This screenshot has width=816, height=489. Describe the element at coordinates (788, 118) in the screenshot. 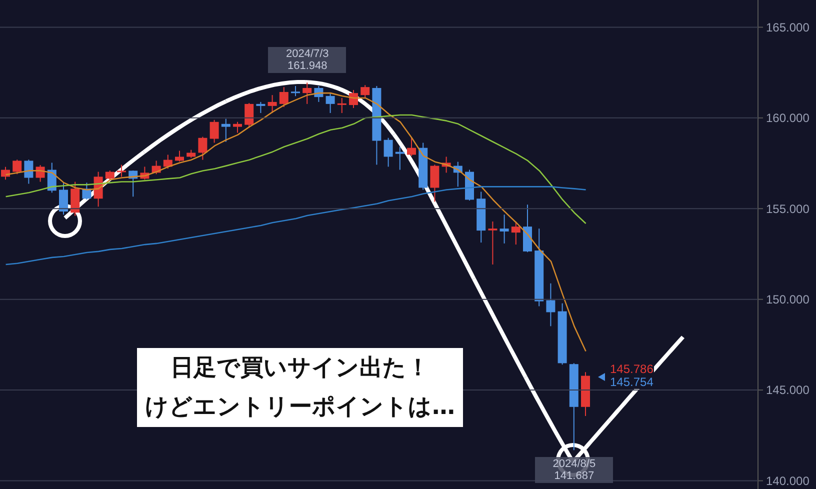

I see `y-tick-label: 160.000` at that location.